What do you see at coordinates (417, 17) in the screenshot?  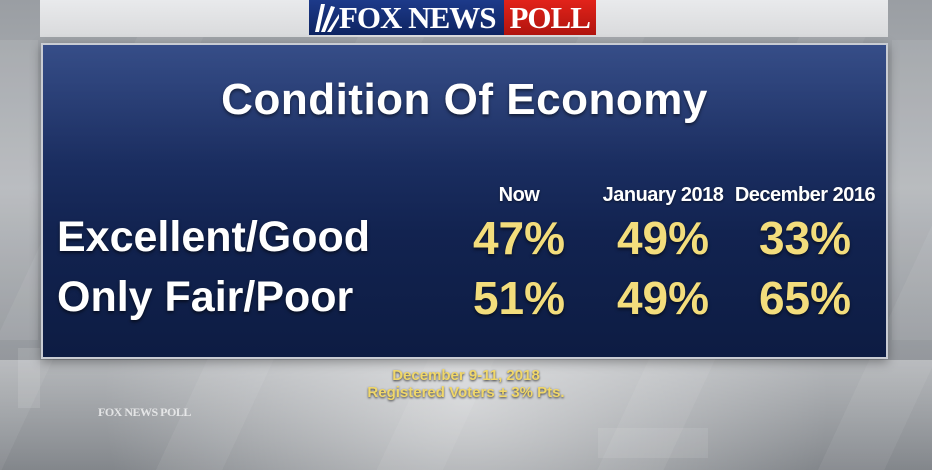 I see `fox-news-text: FOX NEWS` at bounding box center [417, 17].